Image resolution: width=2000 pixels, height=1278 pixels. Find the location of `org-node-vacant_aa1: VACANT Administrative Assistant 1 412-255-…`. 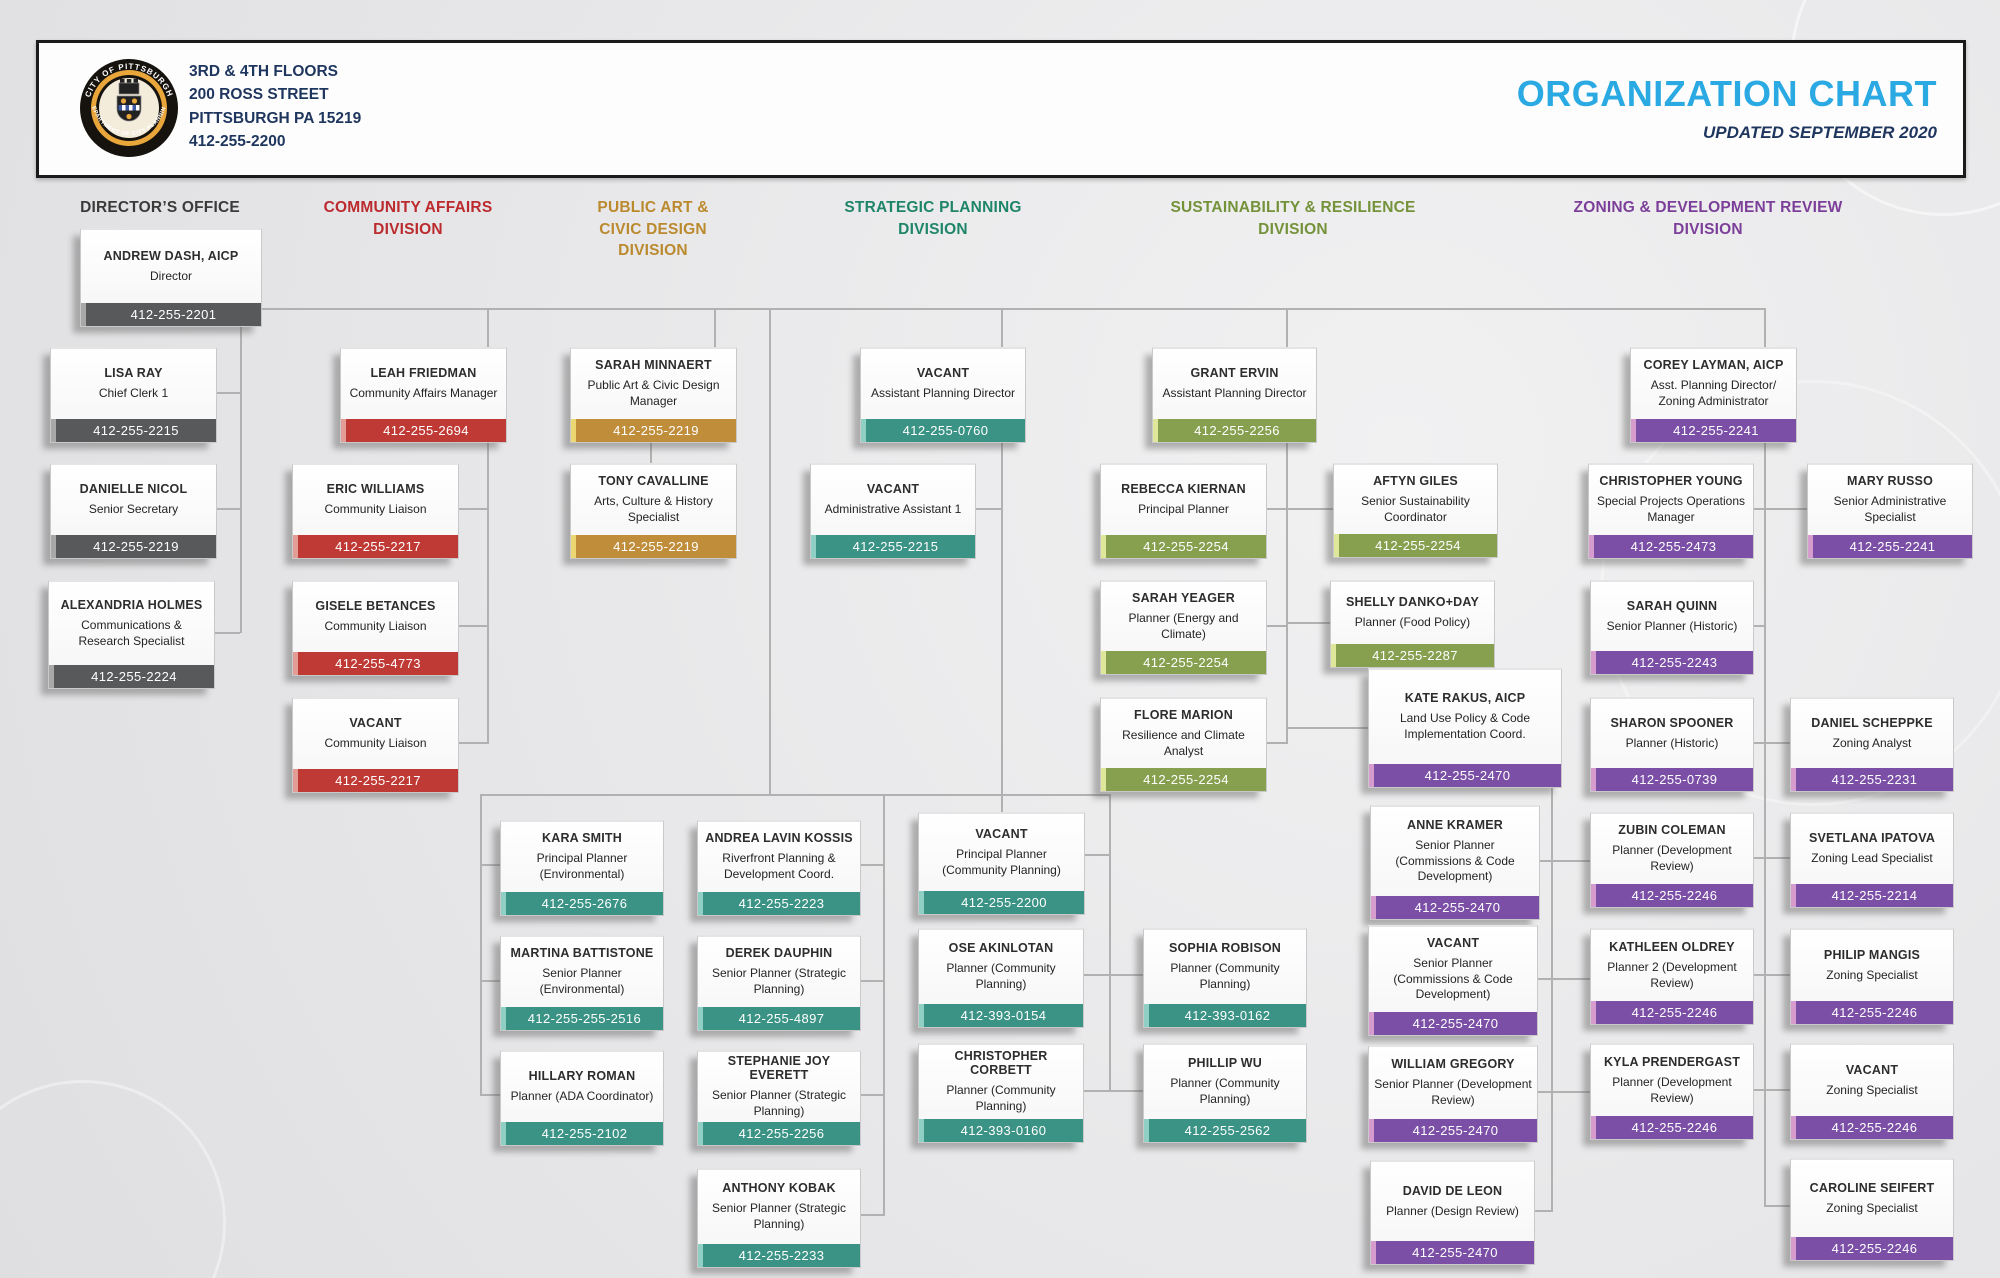

org-node-vacant_aa1: VACANT Administrative Assistant 1 412-255-… is located at coordinates (893, 511).